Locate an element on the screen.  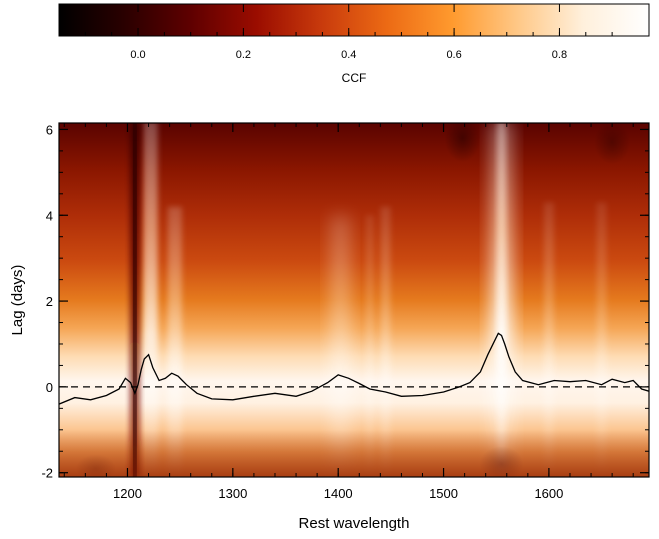
colorbar: 0.0 0.2 0.4 0.6 0.8 CCF is located at coordinates (354, 44).